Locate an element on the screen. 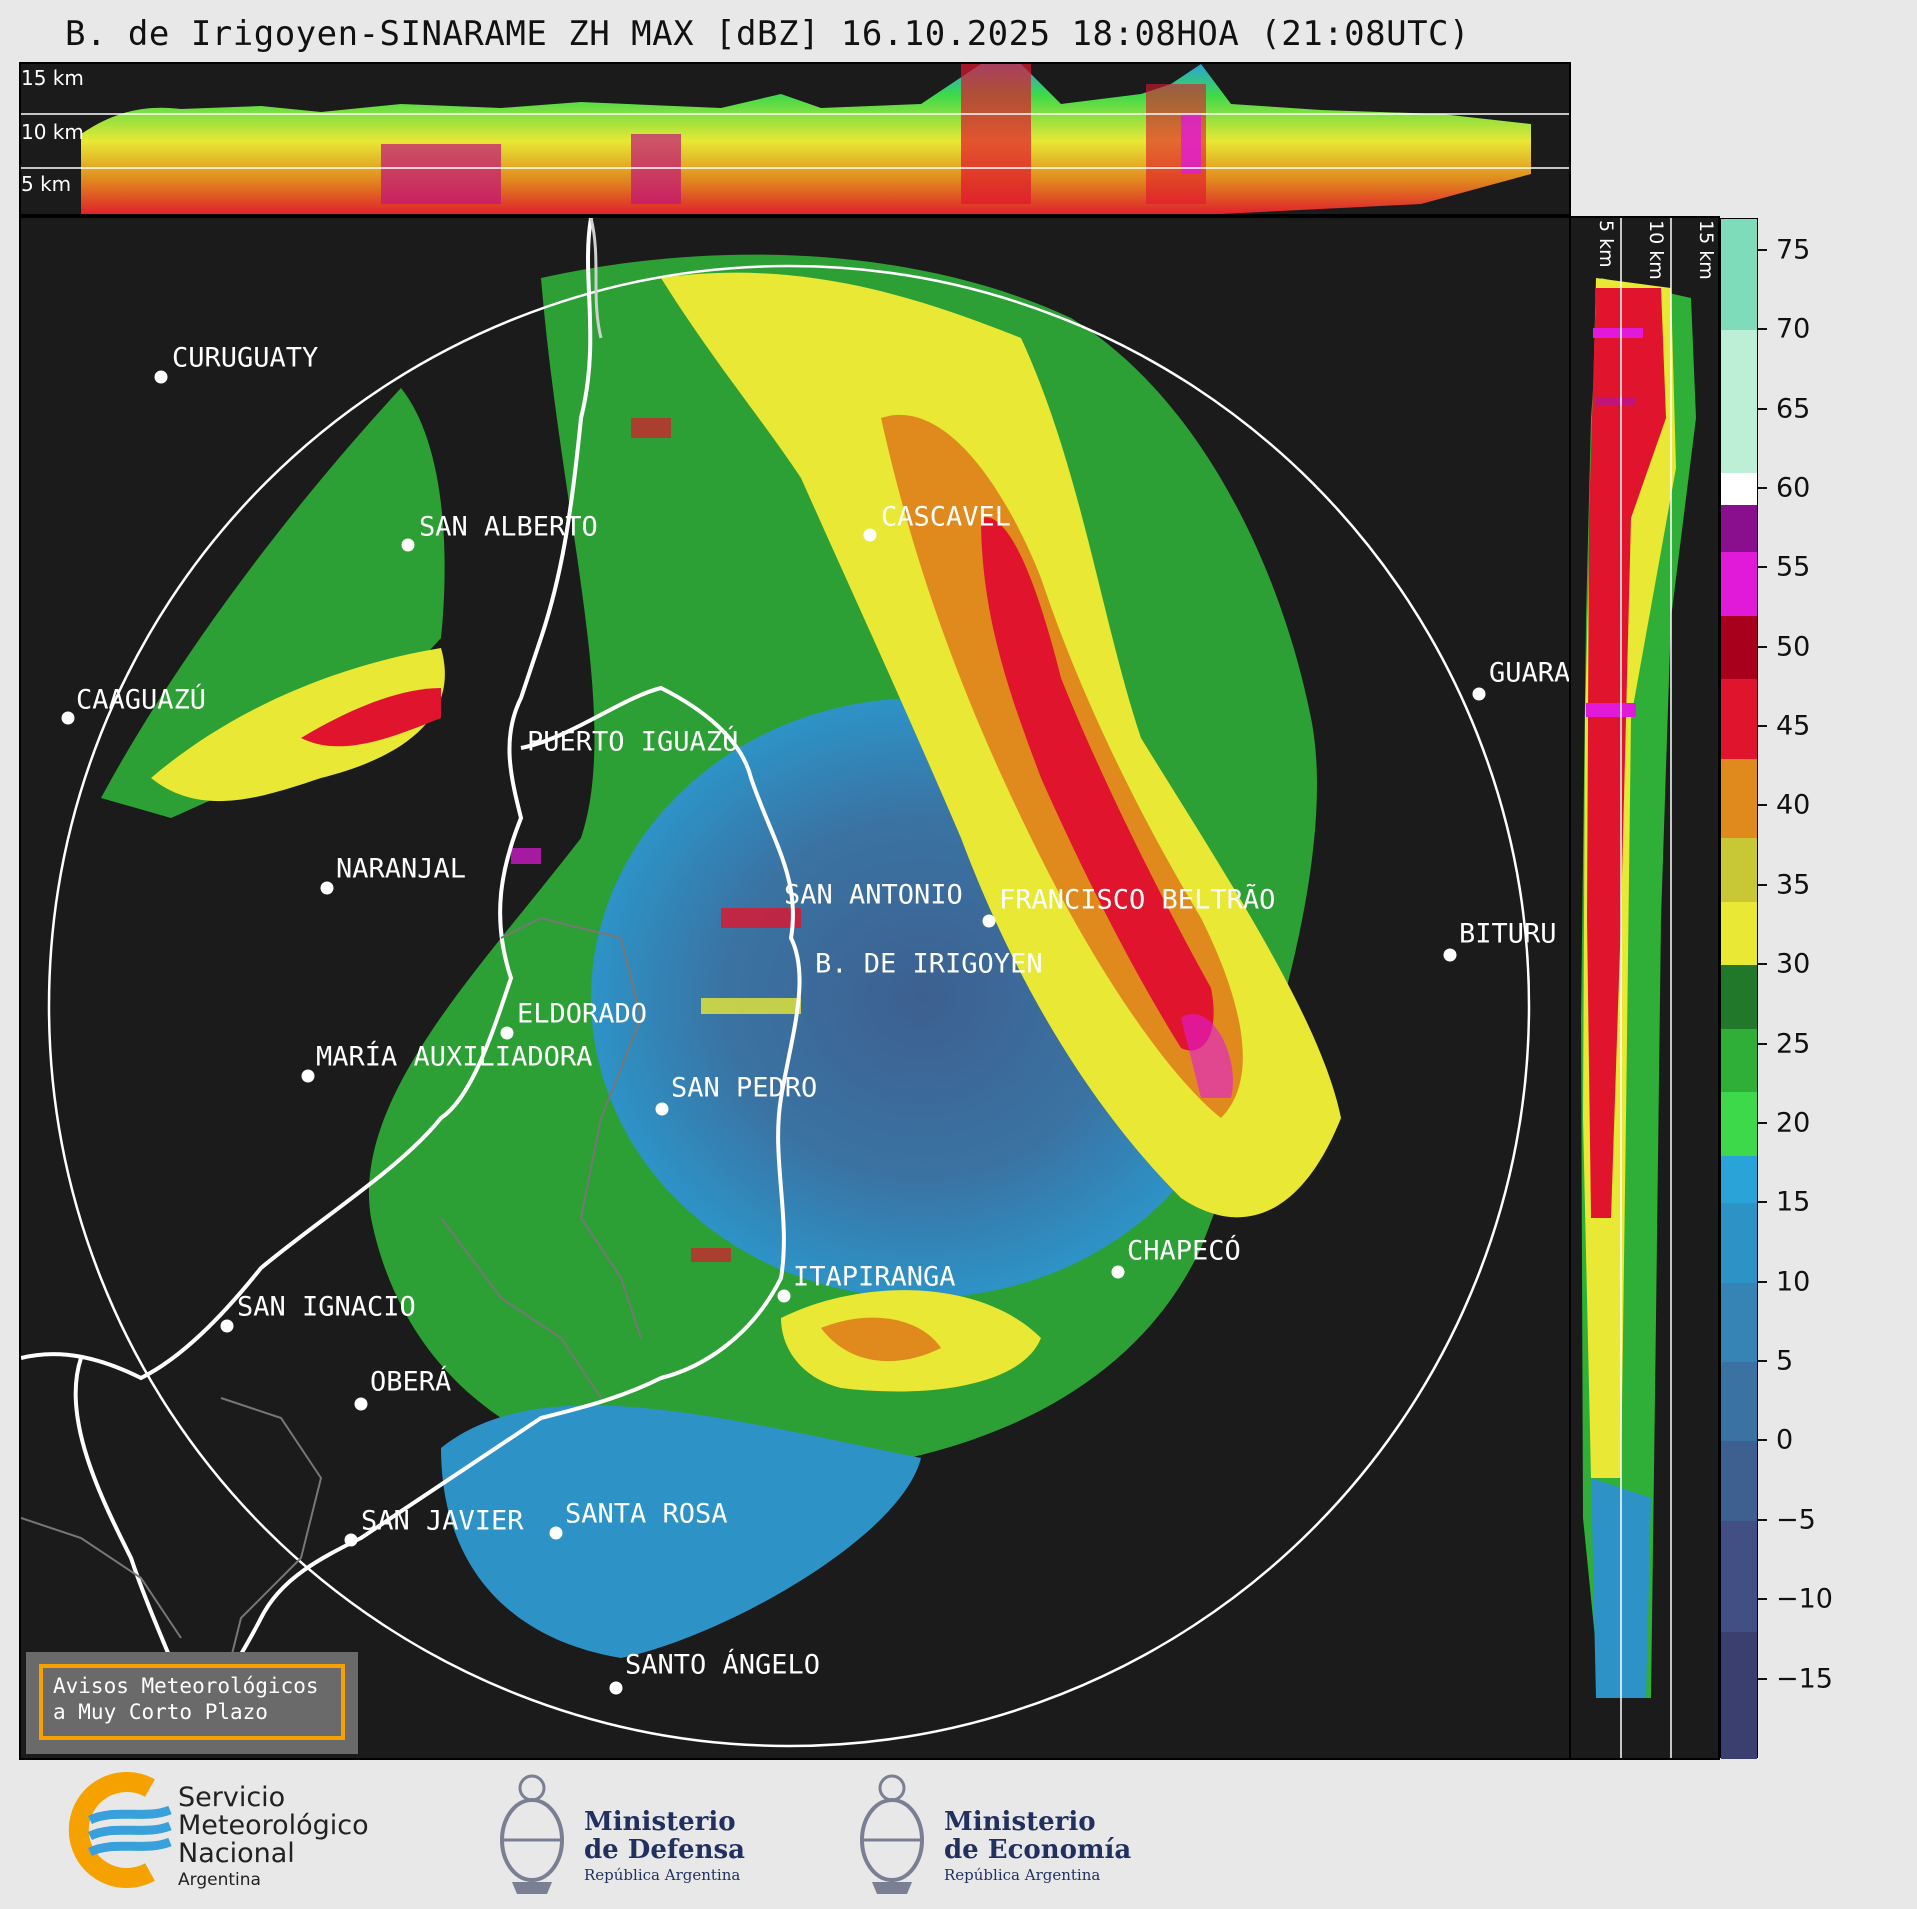  warning-box: Avisos Meteorológicos a Muy Corto Plazo is located at coordinates (192, 1703).